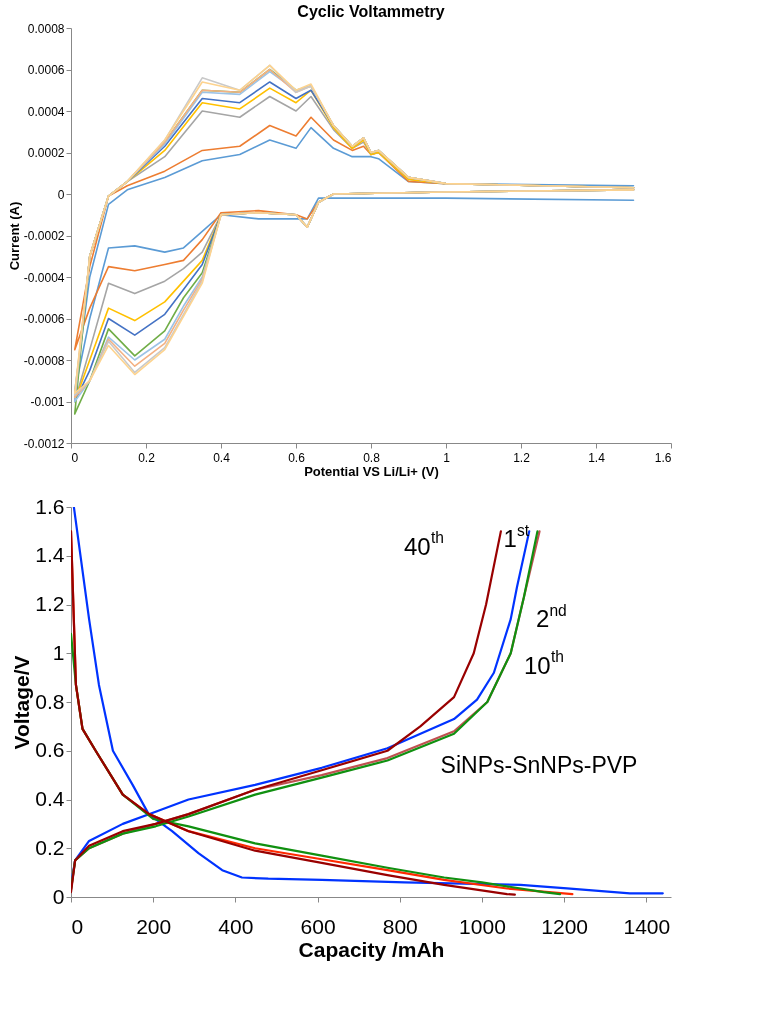 The height and width of the screenshot is (1025, 767). What do you see at coordinates (46, 28) in the screenshot?
I see `y-tick-label: 0.0008` at bounding box center [46, 28].